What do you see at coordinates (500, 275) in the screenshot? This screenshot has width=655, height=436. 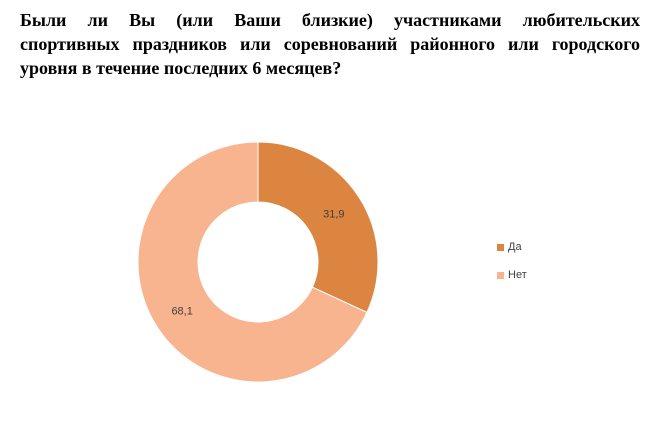 I see `legend-swatch-net` at bounding box center [500, 275].